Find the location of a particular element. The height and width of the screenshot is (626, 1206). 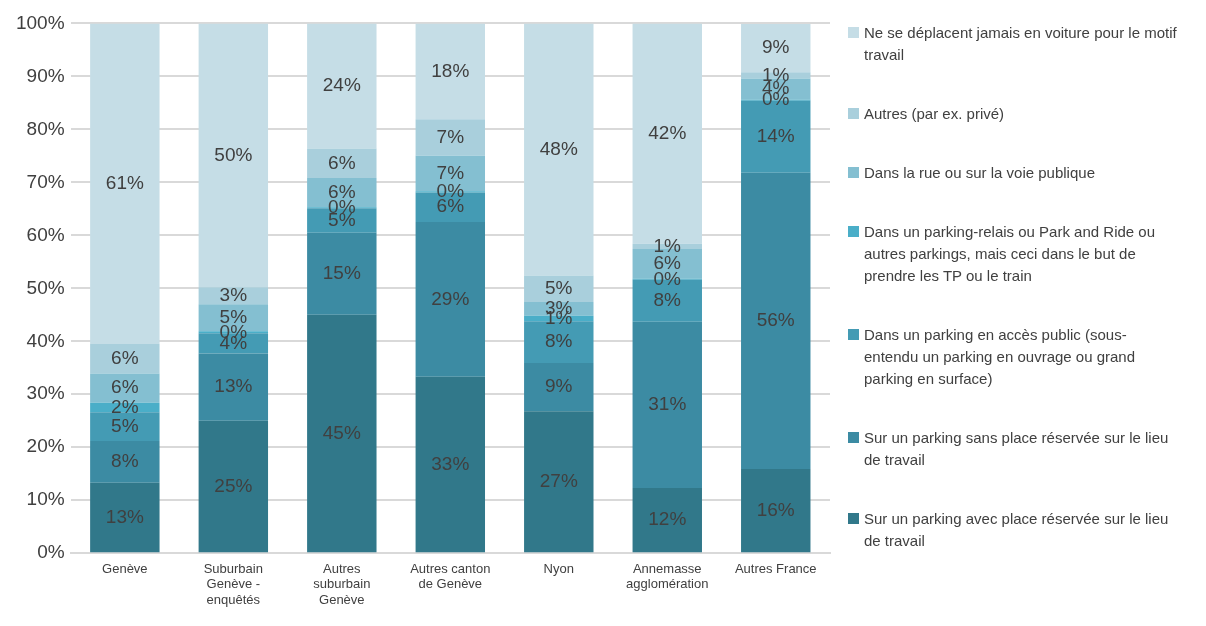

x-tick-label: Autres canton de Genève is located at coordinates (450, 576).